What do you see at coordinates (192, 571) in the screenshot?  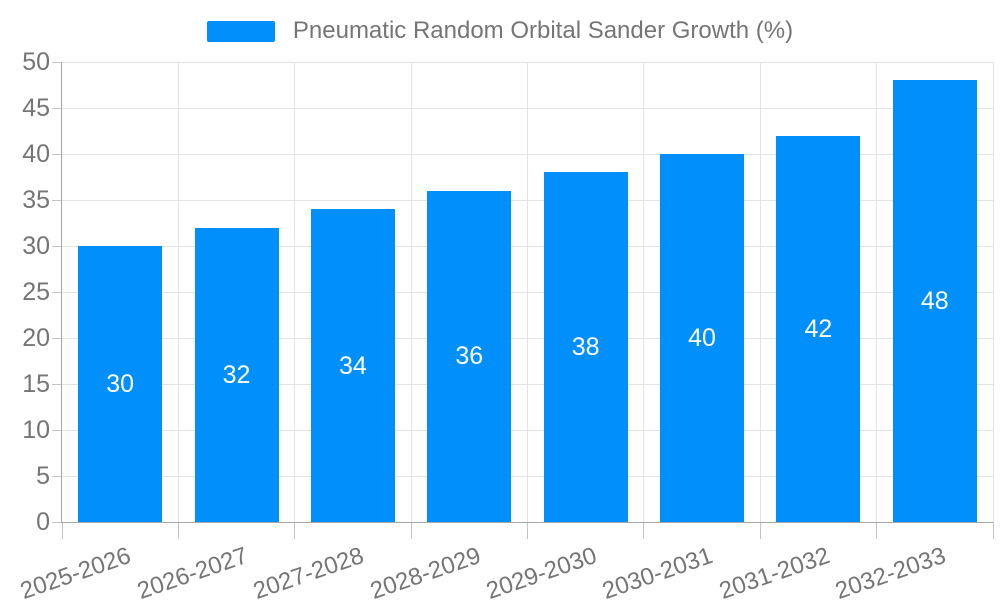 I see `x-tick-label: 2026-2027` at bounding box center [192, 571].